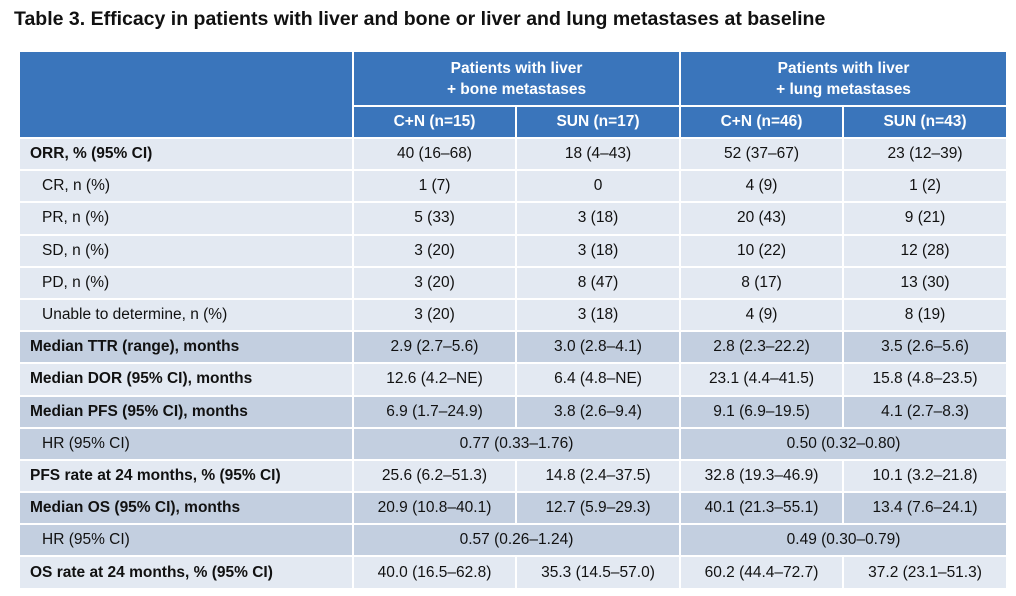  I want to click on row-label: SD, n (%), so click(186, 250).